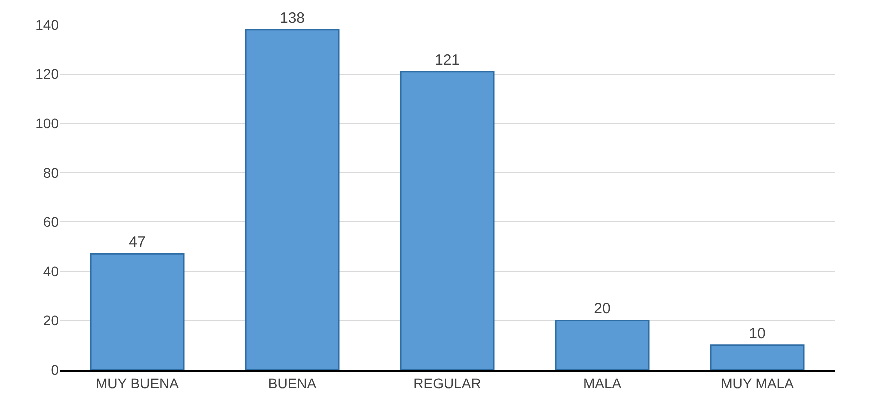 The image size is (875, 410). Describe the element at coordinates (602, 309) in the screenshot. I see `data-label: 20` at that location.